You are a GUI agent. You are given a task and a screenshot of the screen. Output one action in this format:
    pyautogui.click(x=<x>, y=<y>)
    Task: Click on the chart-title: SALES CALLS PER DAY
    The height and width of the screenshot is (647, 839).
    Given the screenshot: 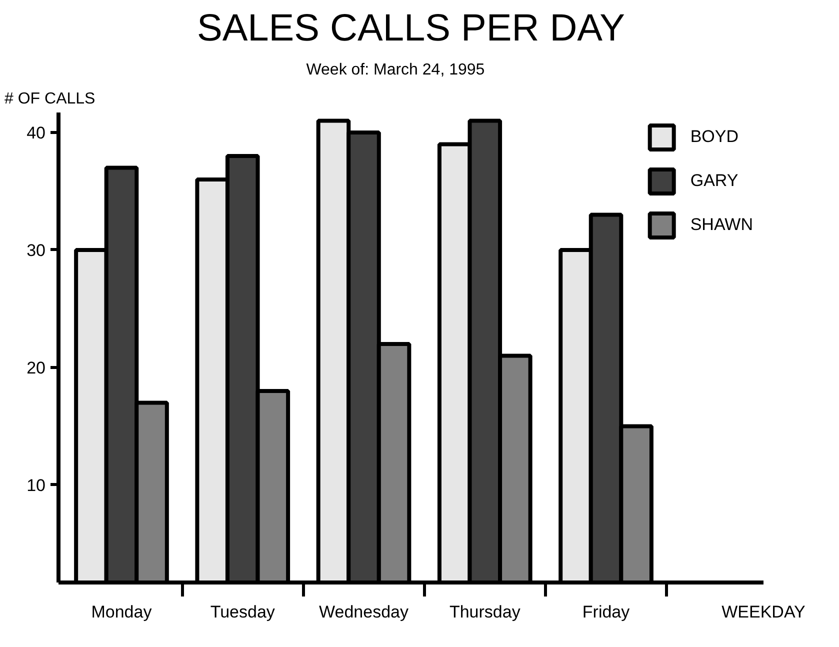 What is the action you would take?
    pyautogui.click(x=411, y=29)
    